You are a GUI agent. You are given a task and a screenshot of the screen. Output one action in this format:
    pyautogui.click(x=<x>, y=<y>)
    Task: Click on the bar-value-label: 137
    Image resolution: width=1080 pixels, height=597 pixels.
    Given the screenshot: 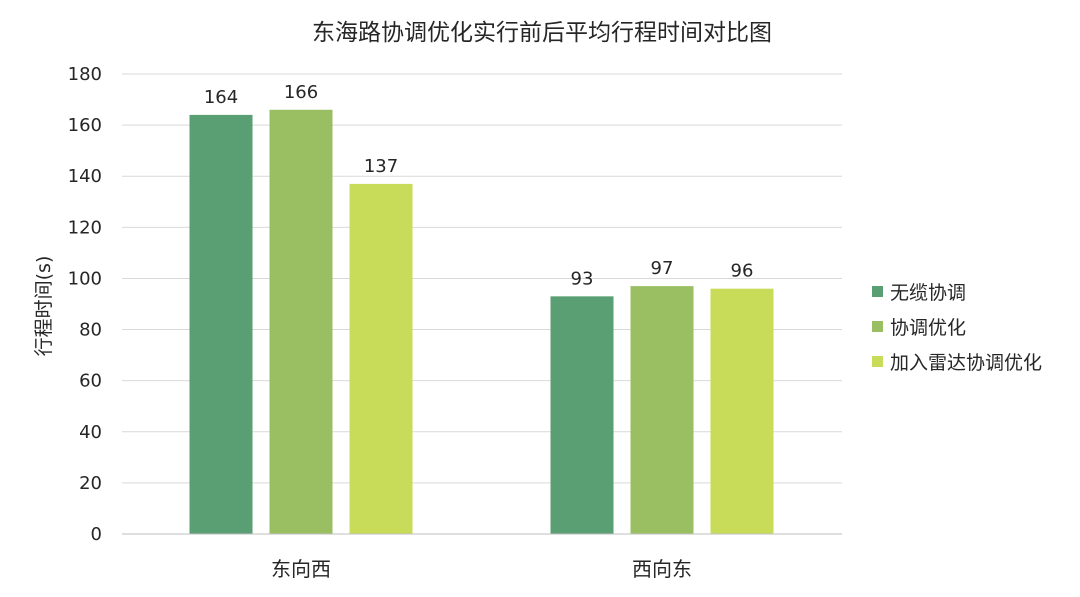 What is the action you would take?
    pyautogui.click(x=381, y=166)
    